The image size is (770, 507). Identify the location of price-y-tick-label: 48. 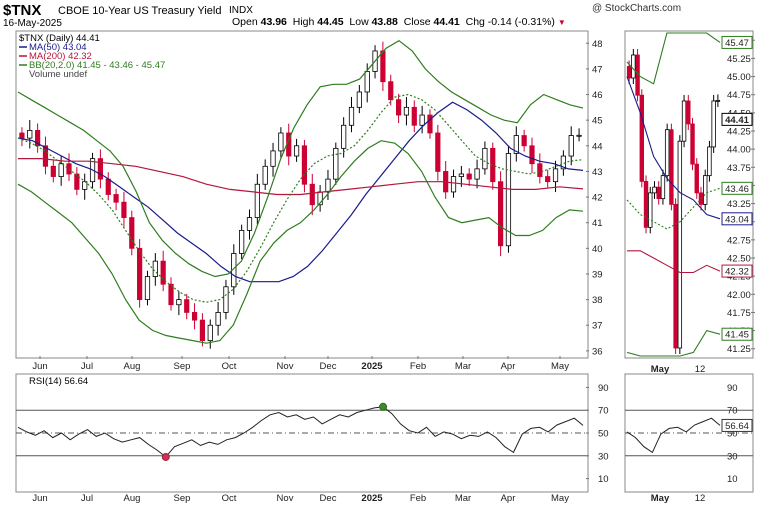
(597, 44).